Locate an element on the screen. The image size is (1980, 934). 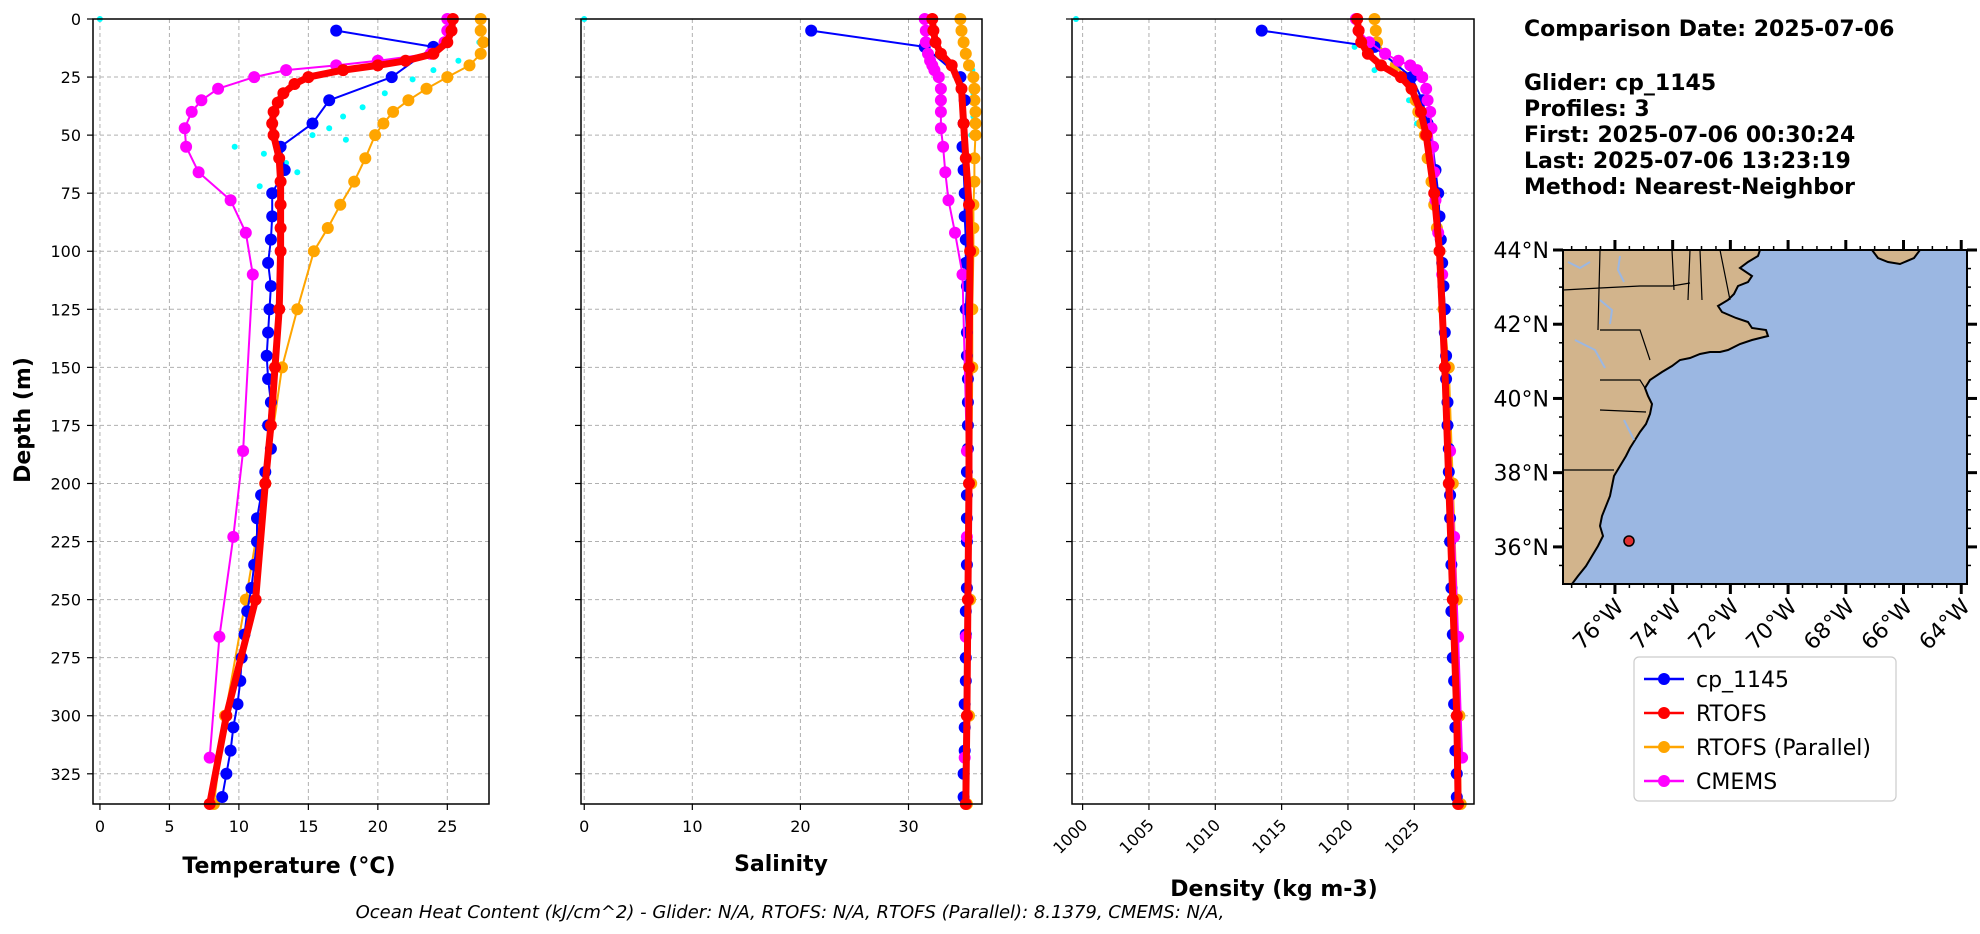
y-tick-label: 100 is located at coordinates (65, 251).